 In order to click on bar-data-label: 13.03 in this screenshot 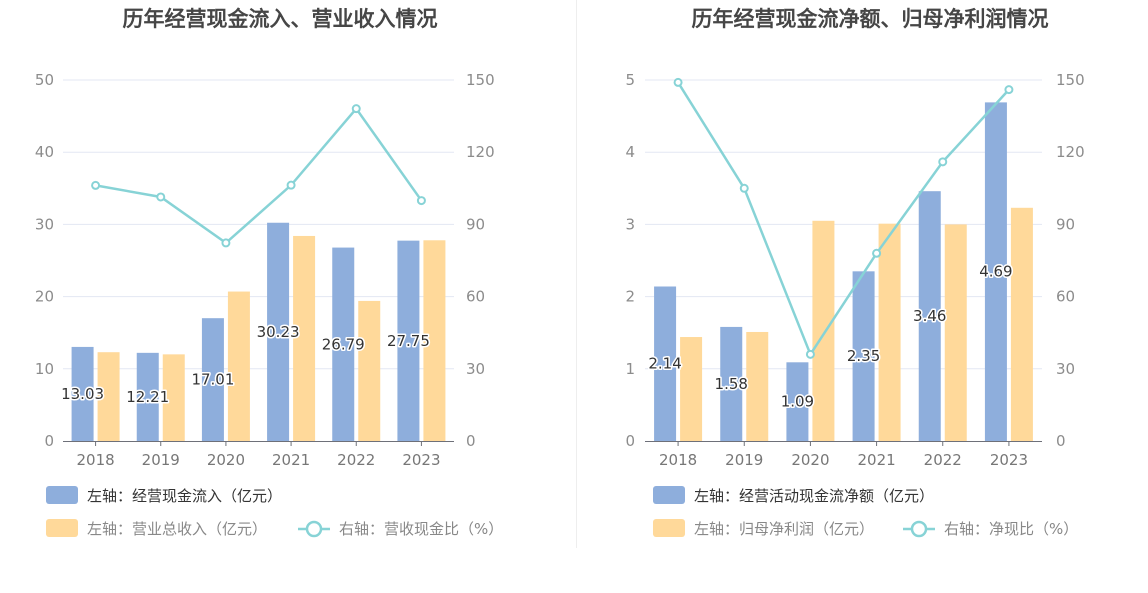, I will do `click(82, 394)`.